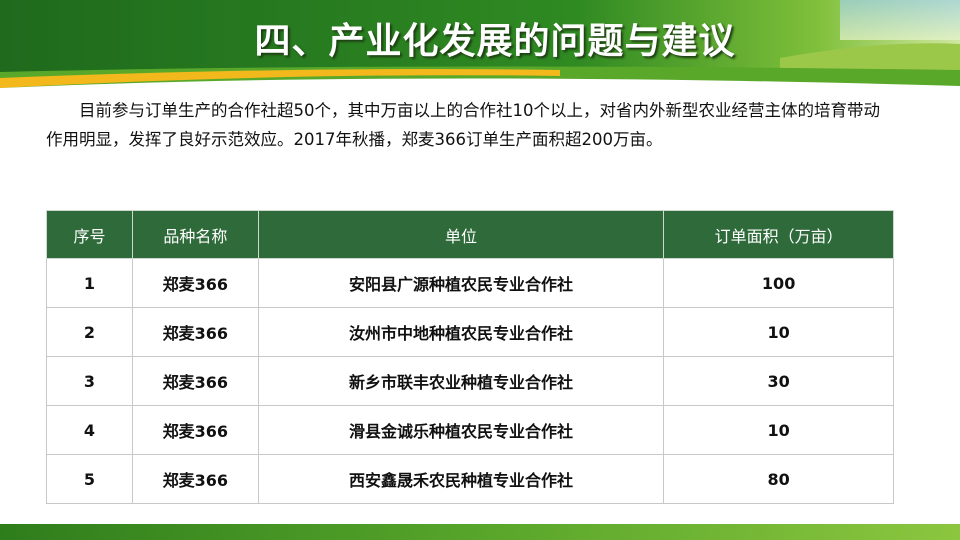 The height and width of the screenshot is (540, 960). I want to click on cell-area: 30, so click(778, 381).